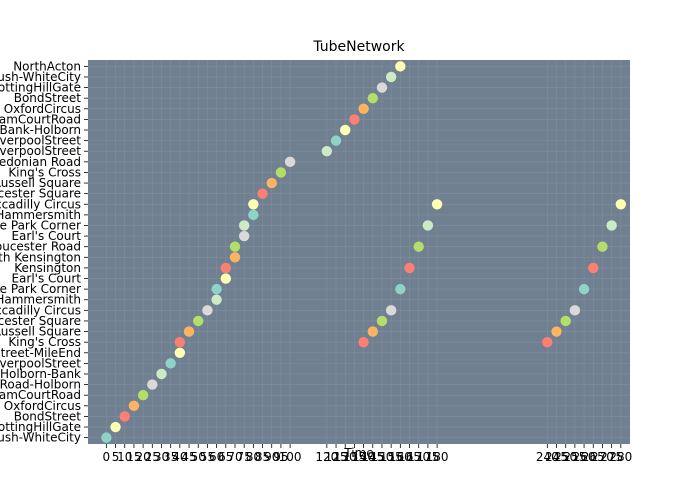 Image resolution: width=700 pixels, height=500 pixels. Describe the element at coordinates (179, 457) in the screenshot. I see `x-tick-label: 40` at that location.